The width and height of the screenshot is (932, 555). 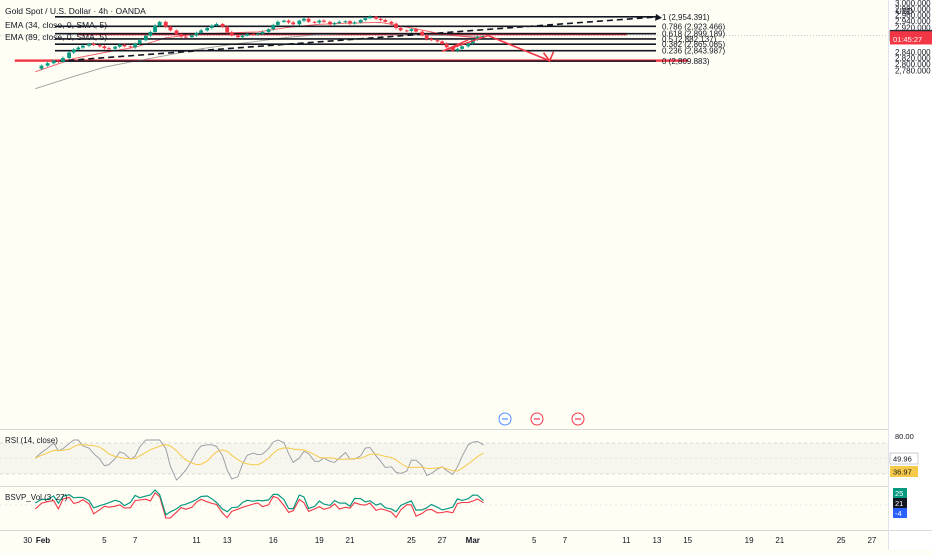 I want to click on rsi-ma-line, so click(x=259, y=458).